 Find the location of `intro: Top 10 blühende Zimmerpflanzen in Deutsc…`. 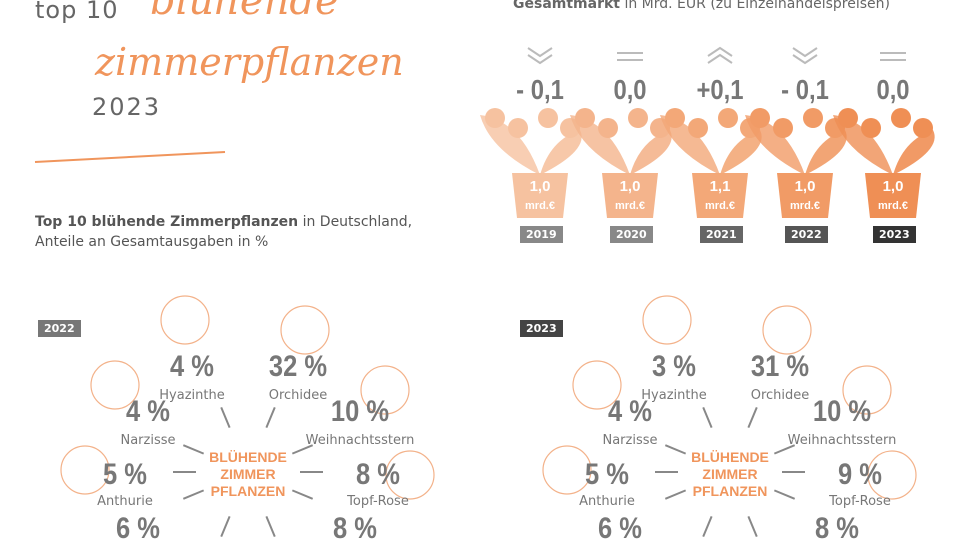

intro: Top 10 blühende Zimmerpflanzen in Deutsc… is located at coordinates (223, 232).